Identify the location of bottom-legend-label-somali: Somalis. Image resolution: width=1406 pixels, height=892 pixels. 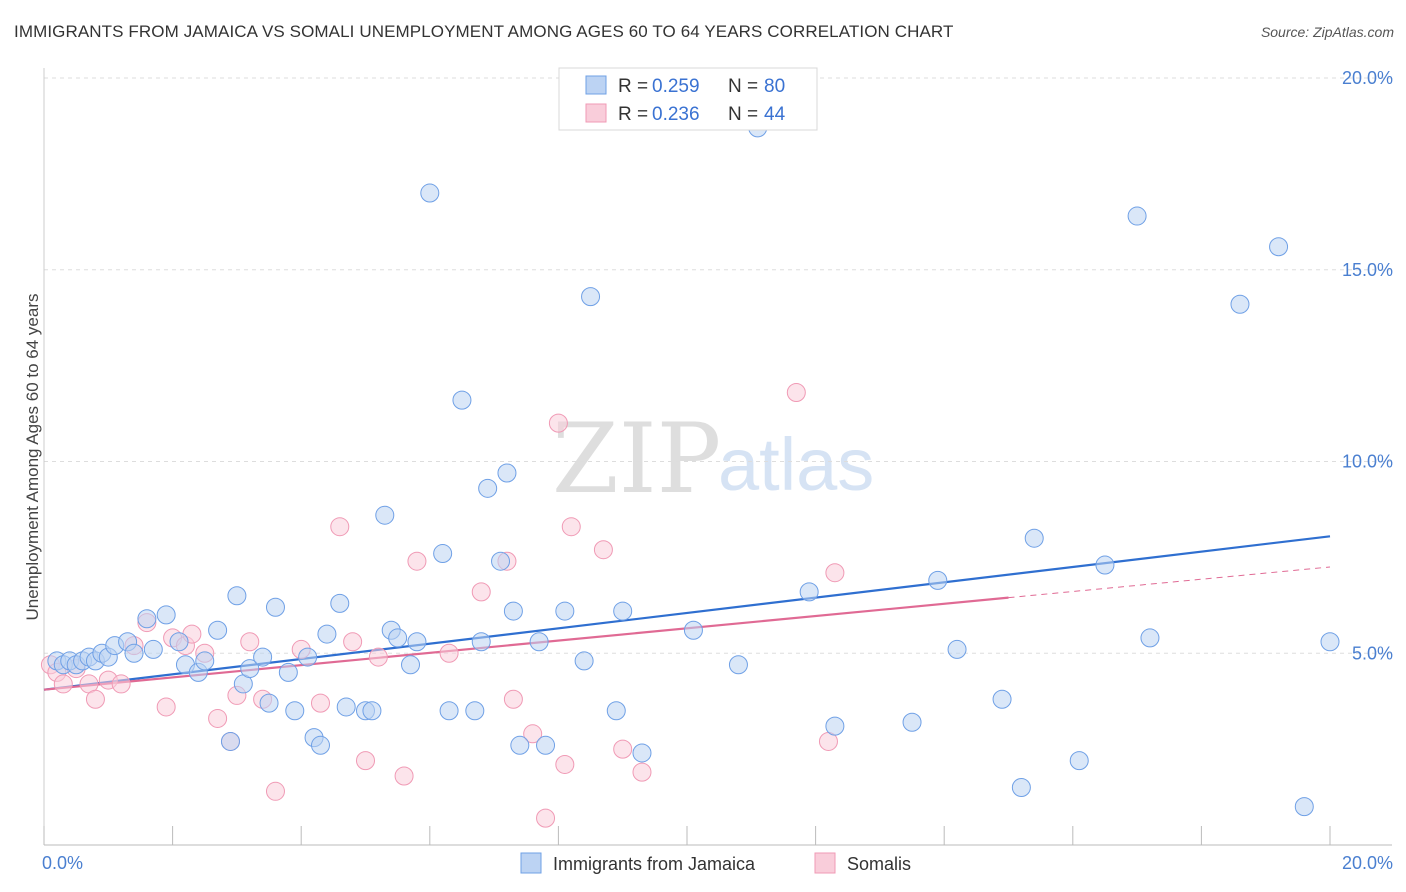
(879, 864).